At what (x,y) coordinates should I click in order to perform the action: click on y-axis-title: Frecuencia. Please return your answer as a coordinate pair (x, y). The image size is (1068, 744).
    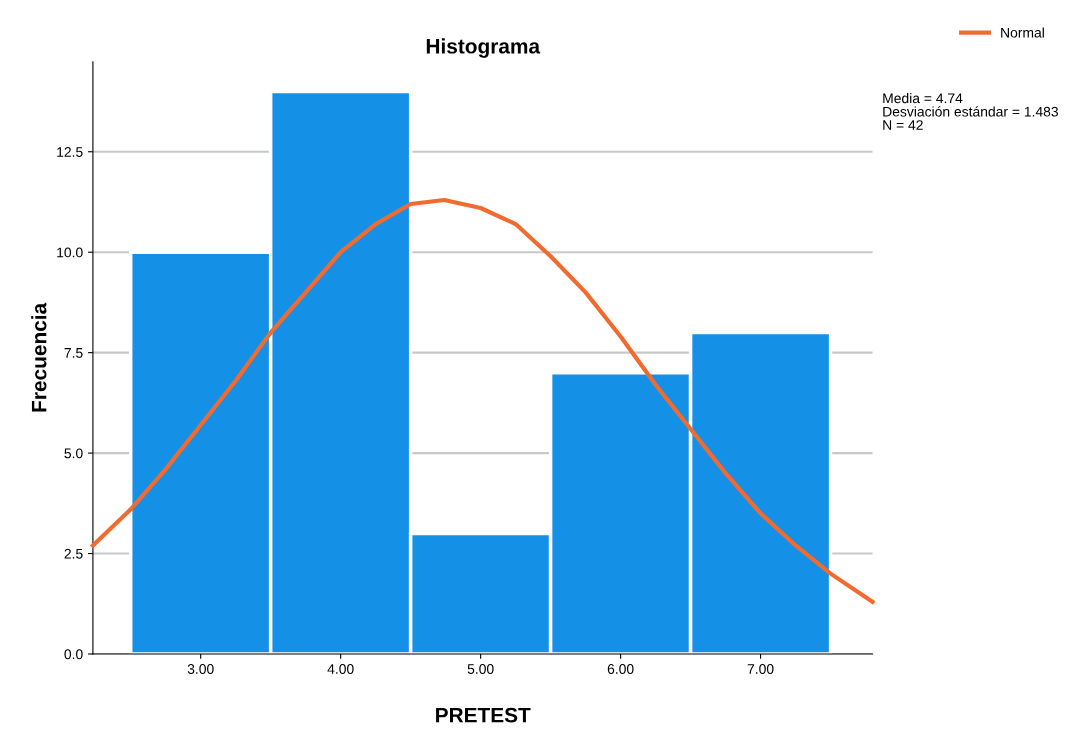
    Looking at the image, I should click on (39, 357).